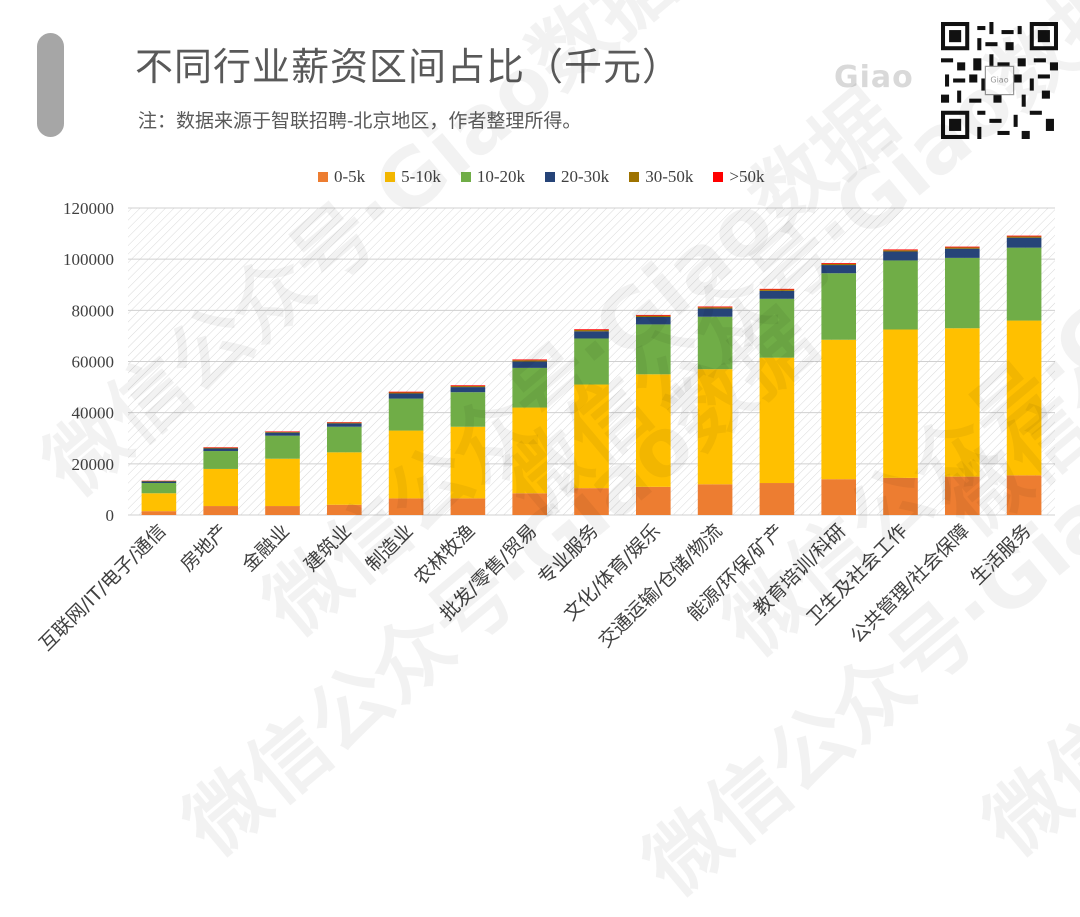 Image resolution: width=1080 pixels, height=917 pixels. Describe the element at coordinates (266, 548) in the screenshot. I see `x-tick-label: 金融业` at that location.